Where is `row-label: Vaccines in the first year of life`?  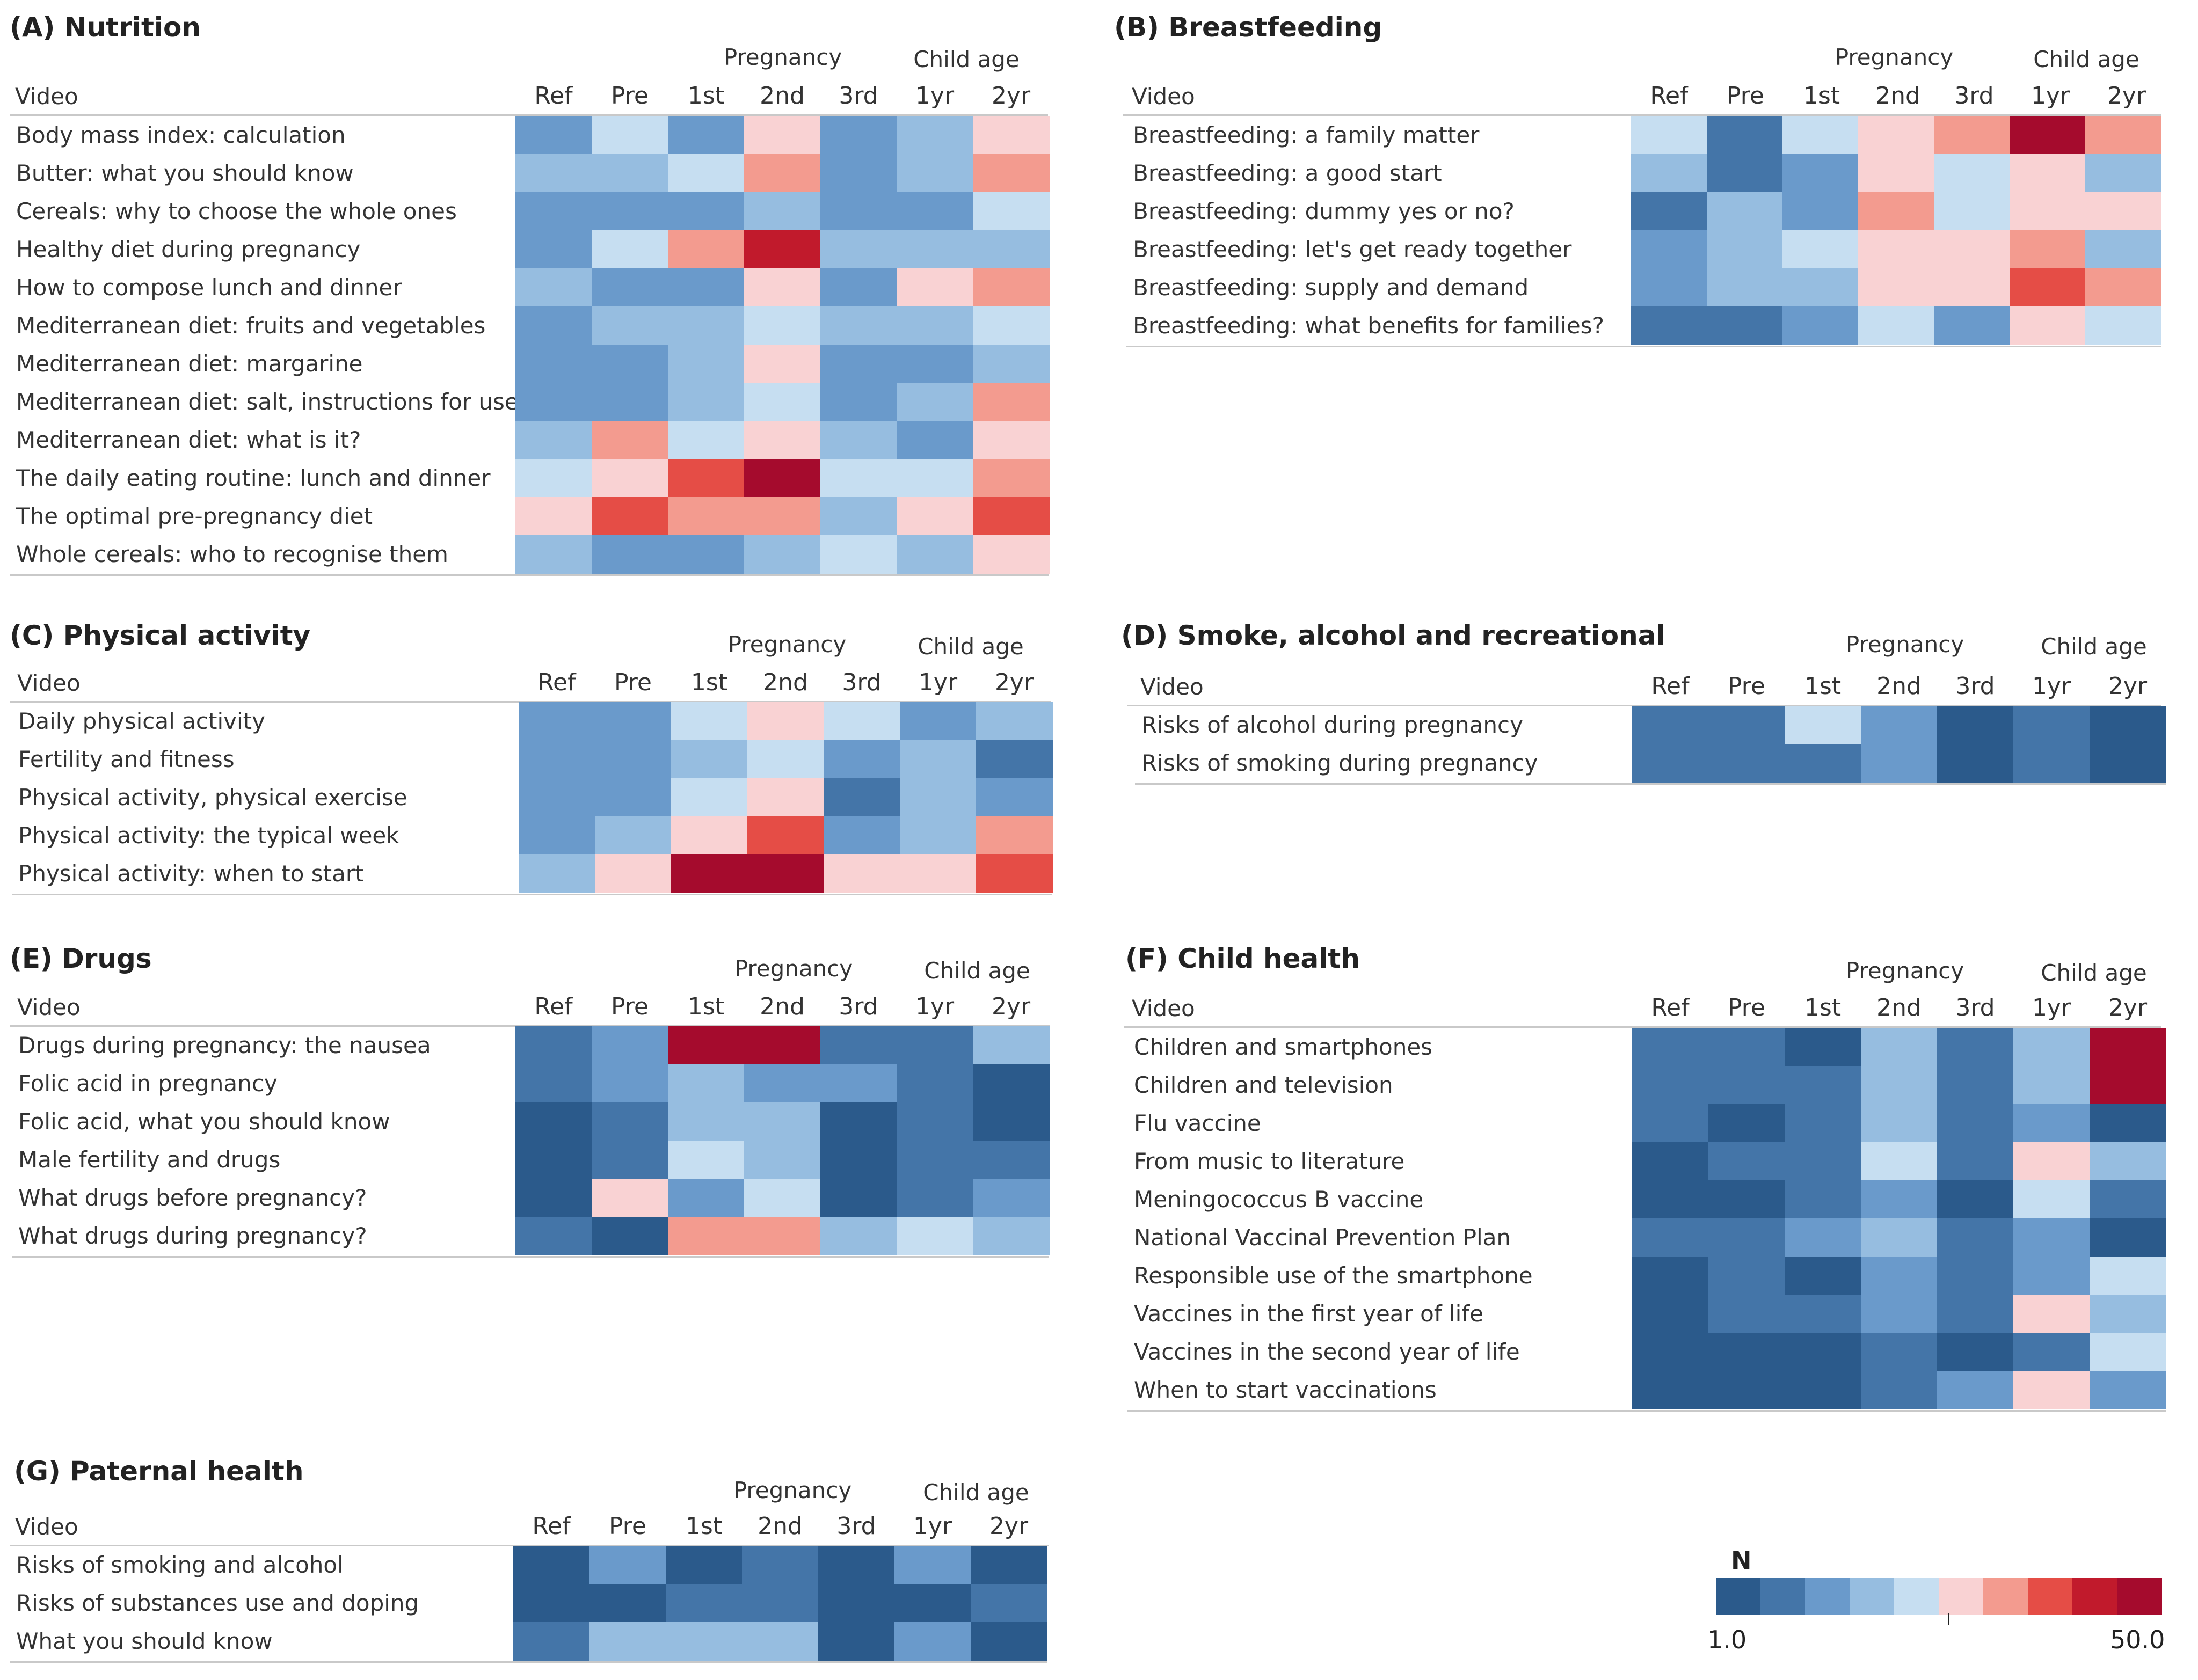 row-label: Vaccines in the first year of life is located at coordinates (1309, 1314).